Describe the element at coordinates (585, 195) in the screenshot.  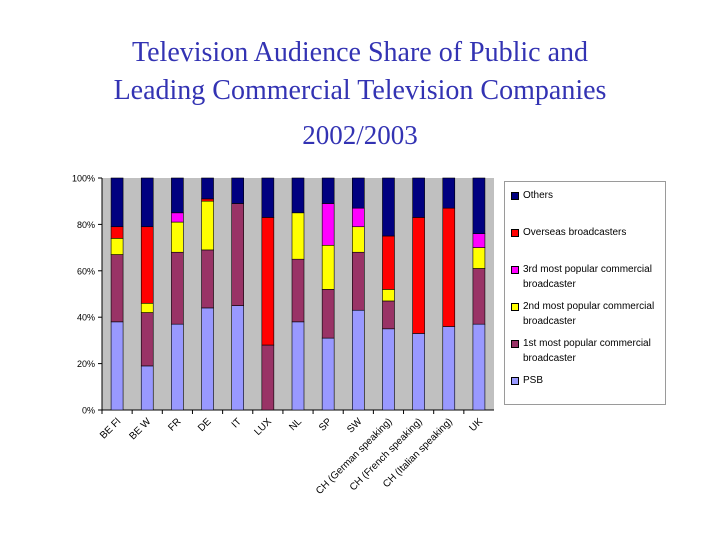
I see `legend-item: Others` at that location.